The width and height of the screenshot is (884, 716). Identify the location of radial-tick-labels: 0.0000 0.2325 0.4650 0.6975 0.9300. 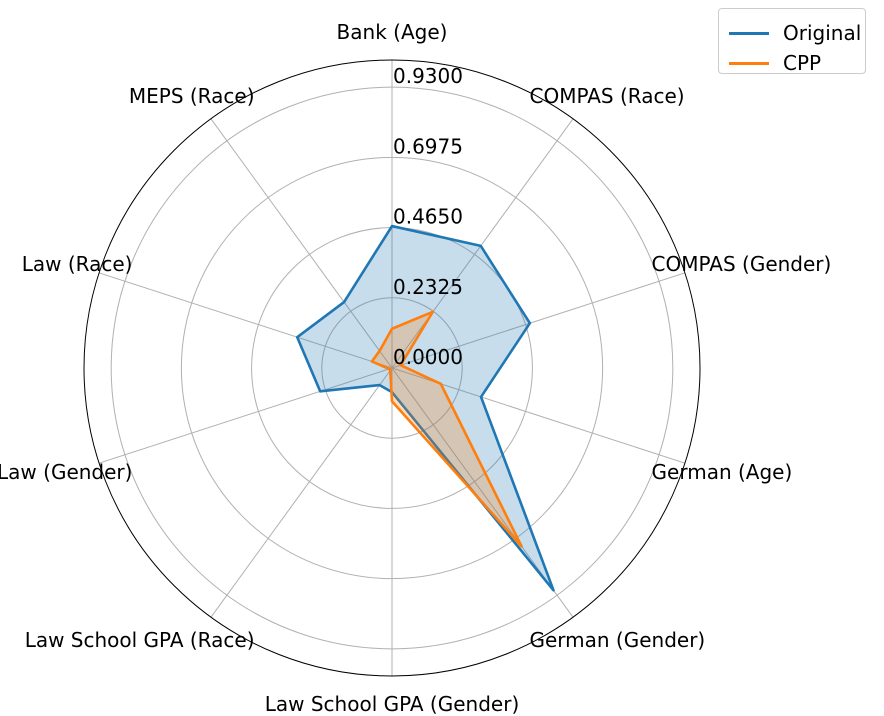
(428, 216).